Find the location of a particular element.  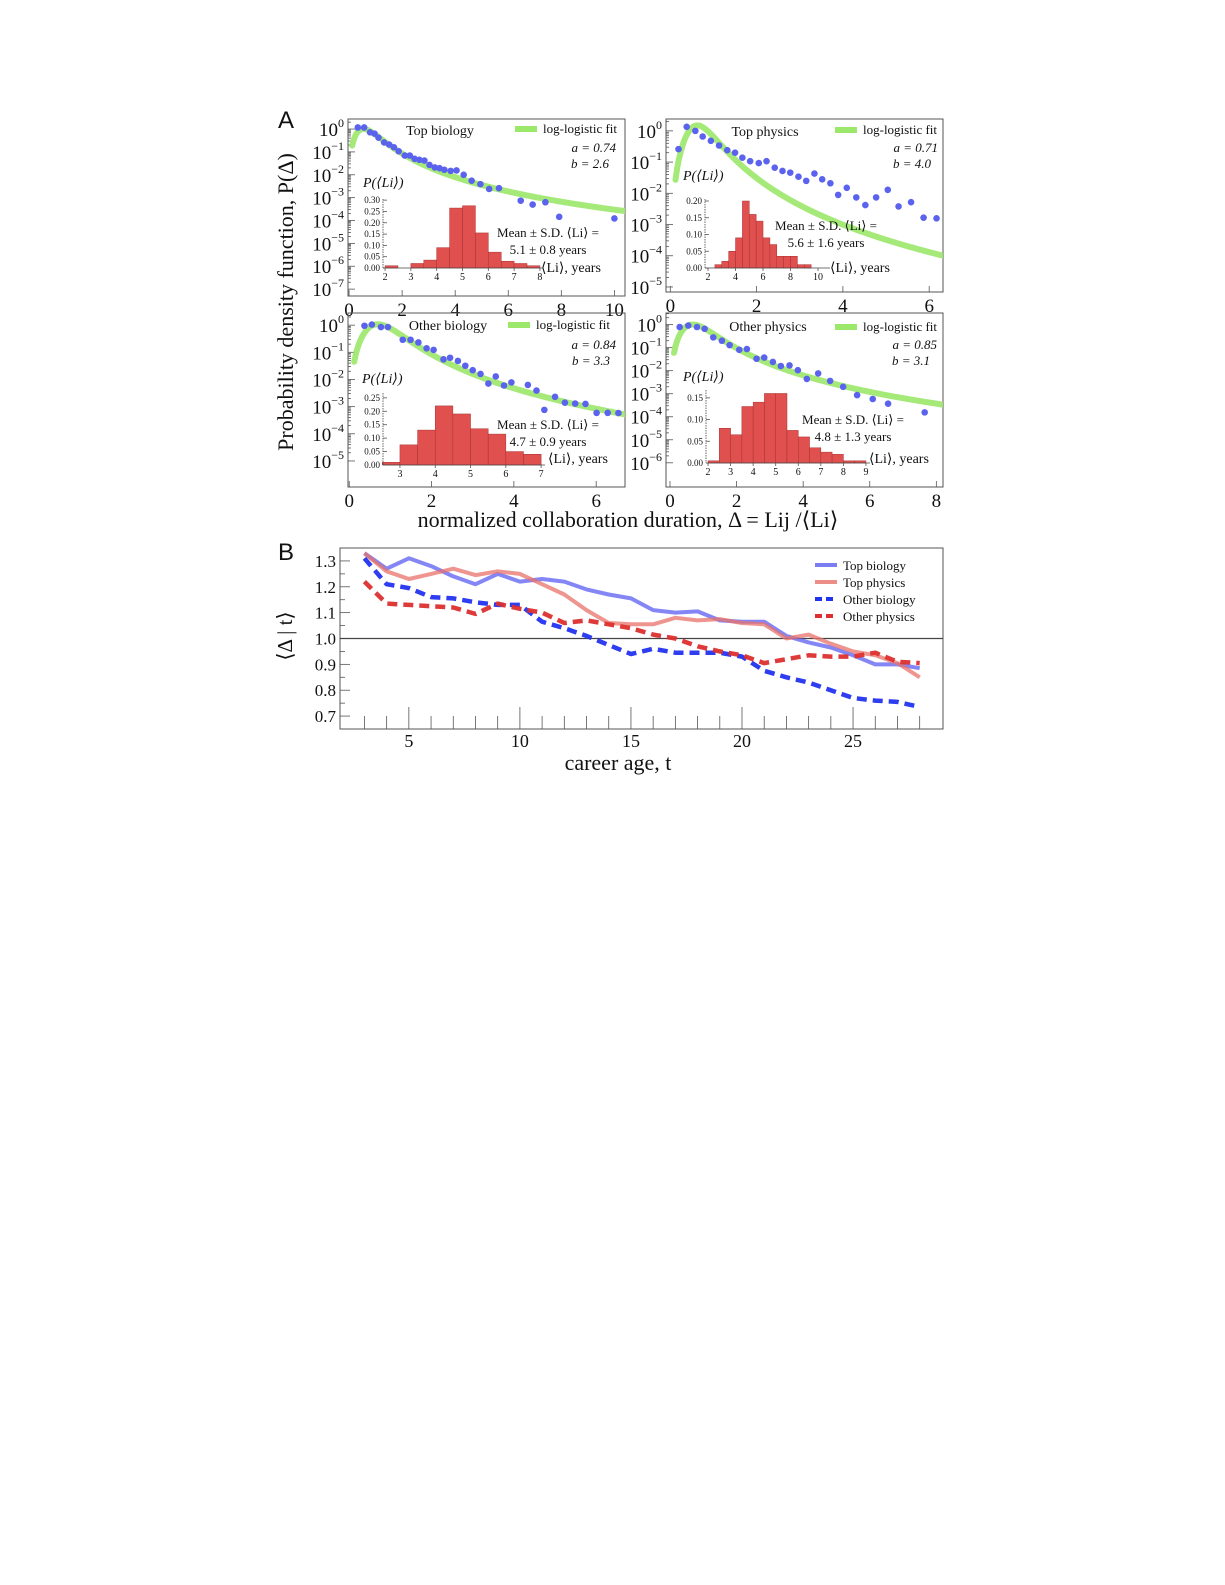

inset-x-tick-label: 5 is located at coordinates (470, 474).